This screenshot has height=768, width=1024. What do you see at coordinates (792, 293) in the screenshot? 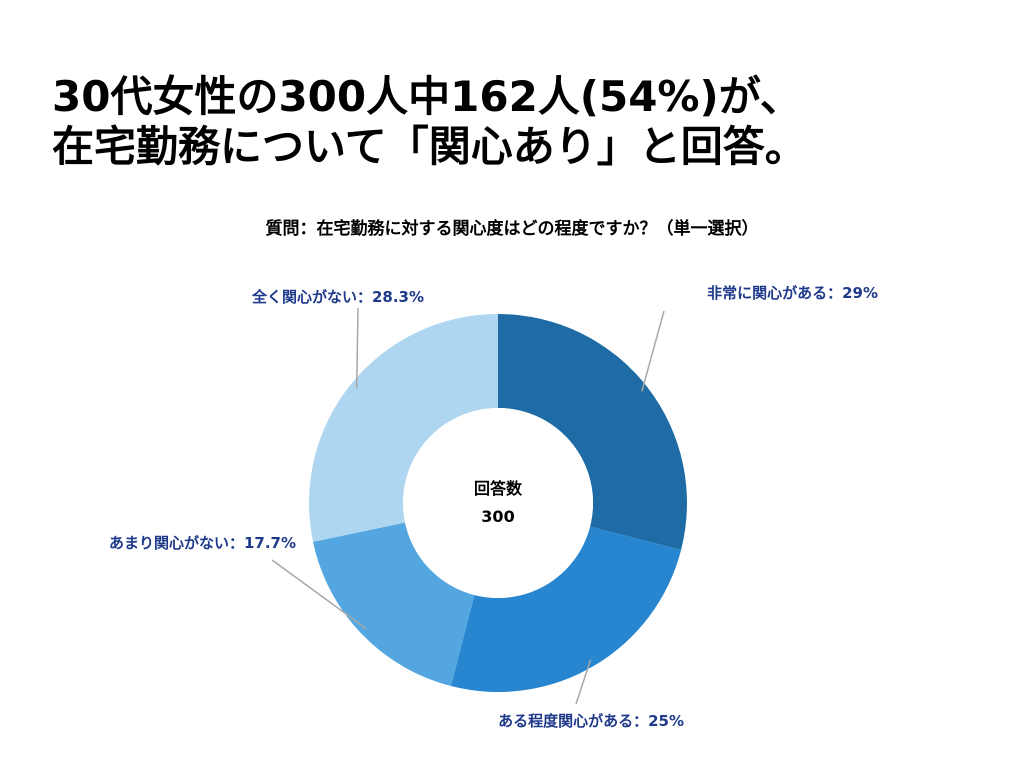
I see `slice-label-1: 非常に関心がある：29%` at bounding box center [792, 293].